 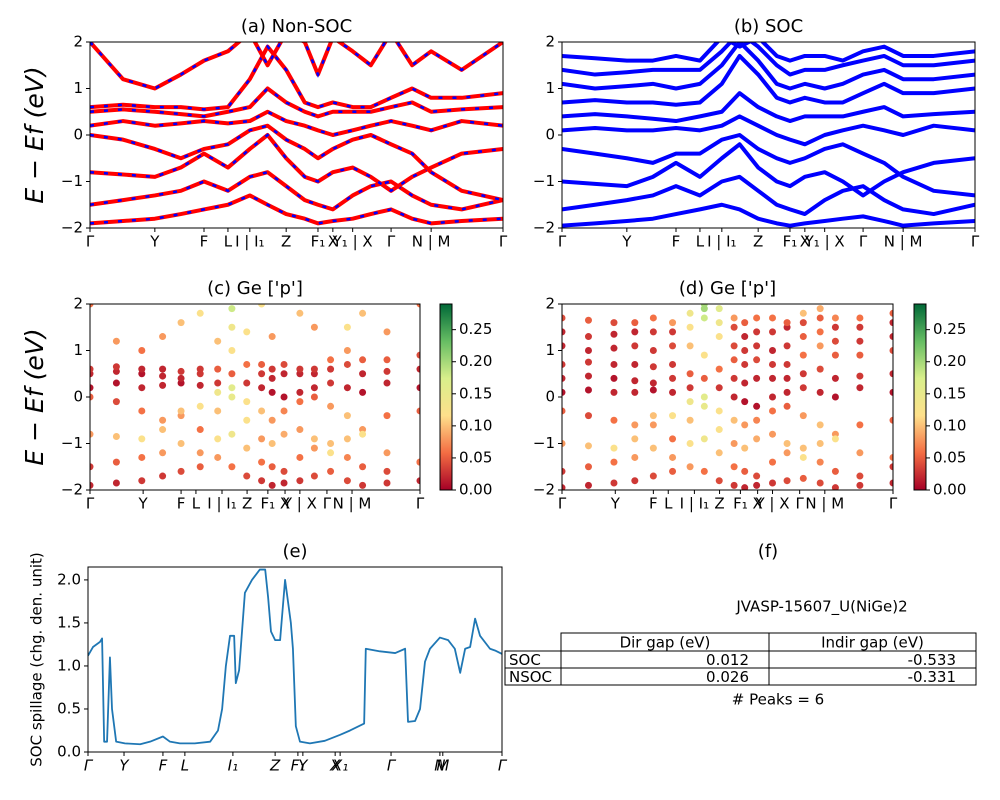 I want to click on y-tick-label: −2, so click(x=72, y=228).